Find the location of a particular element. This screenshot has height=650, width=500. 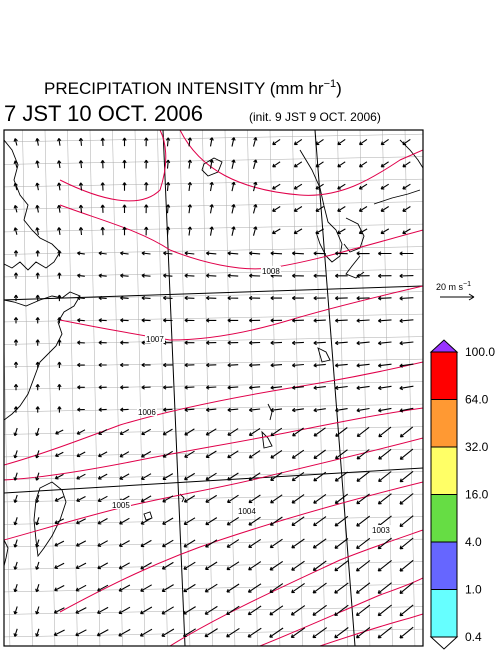

map-title-close: ) is located at coordinates (339, 88).